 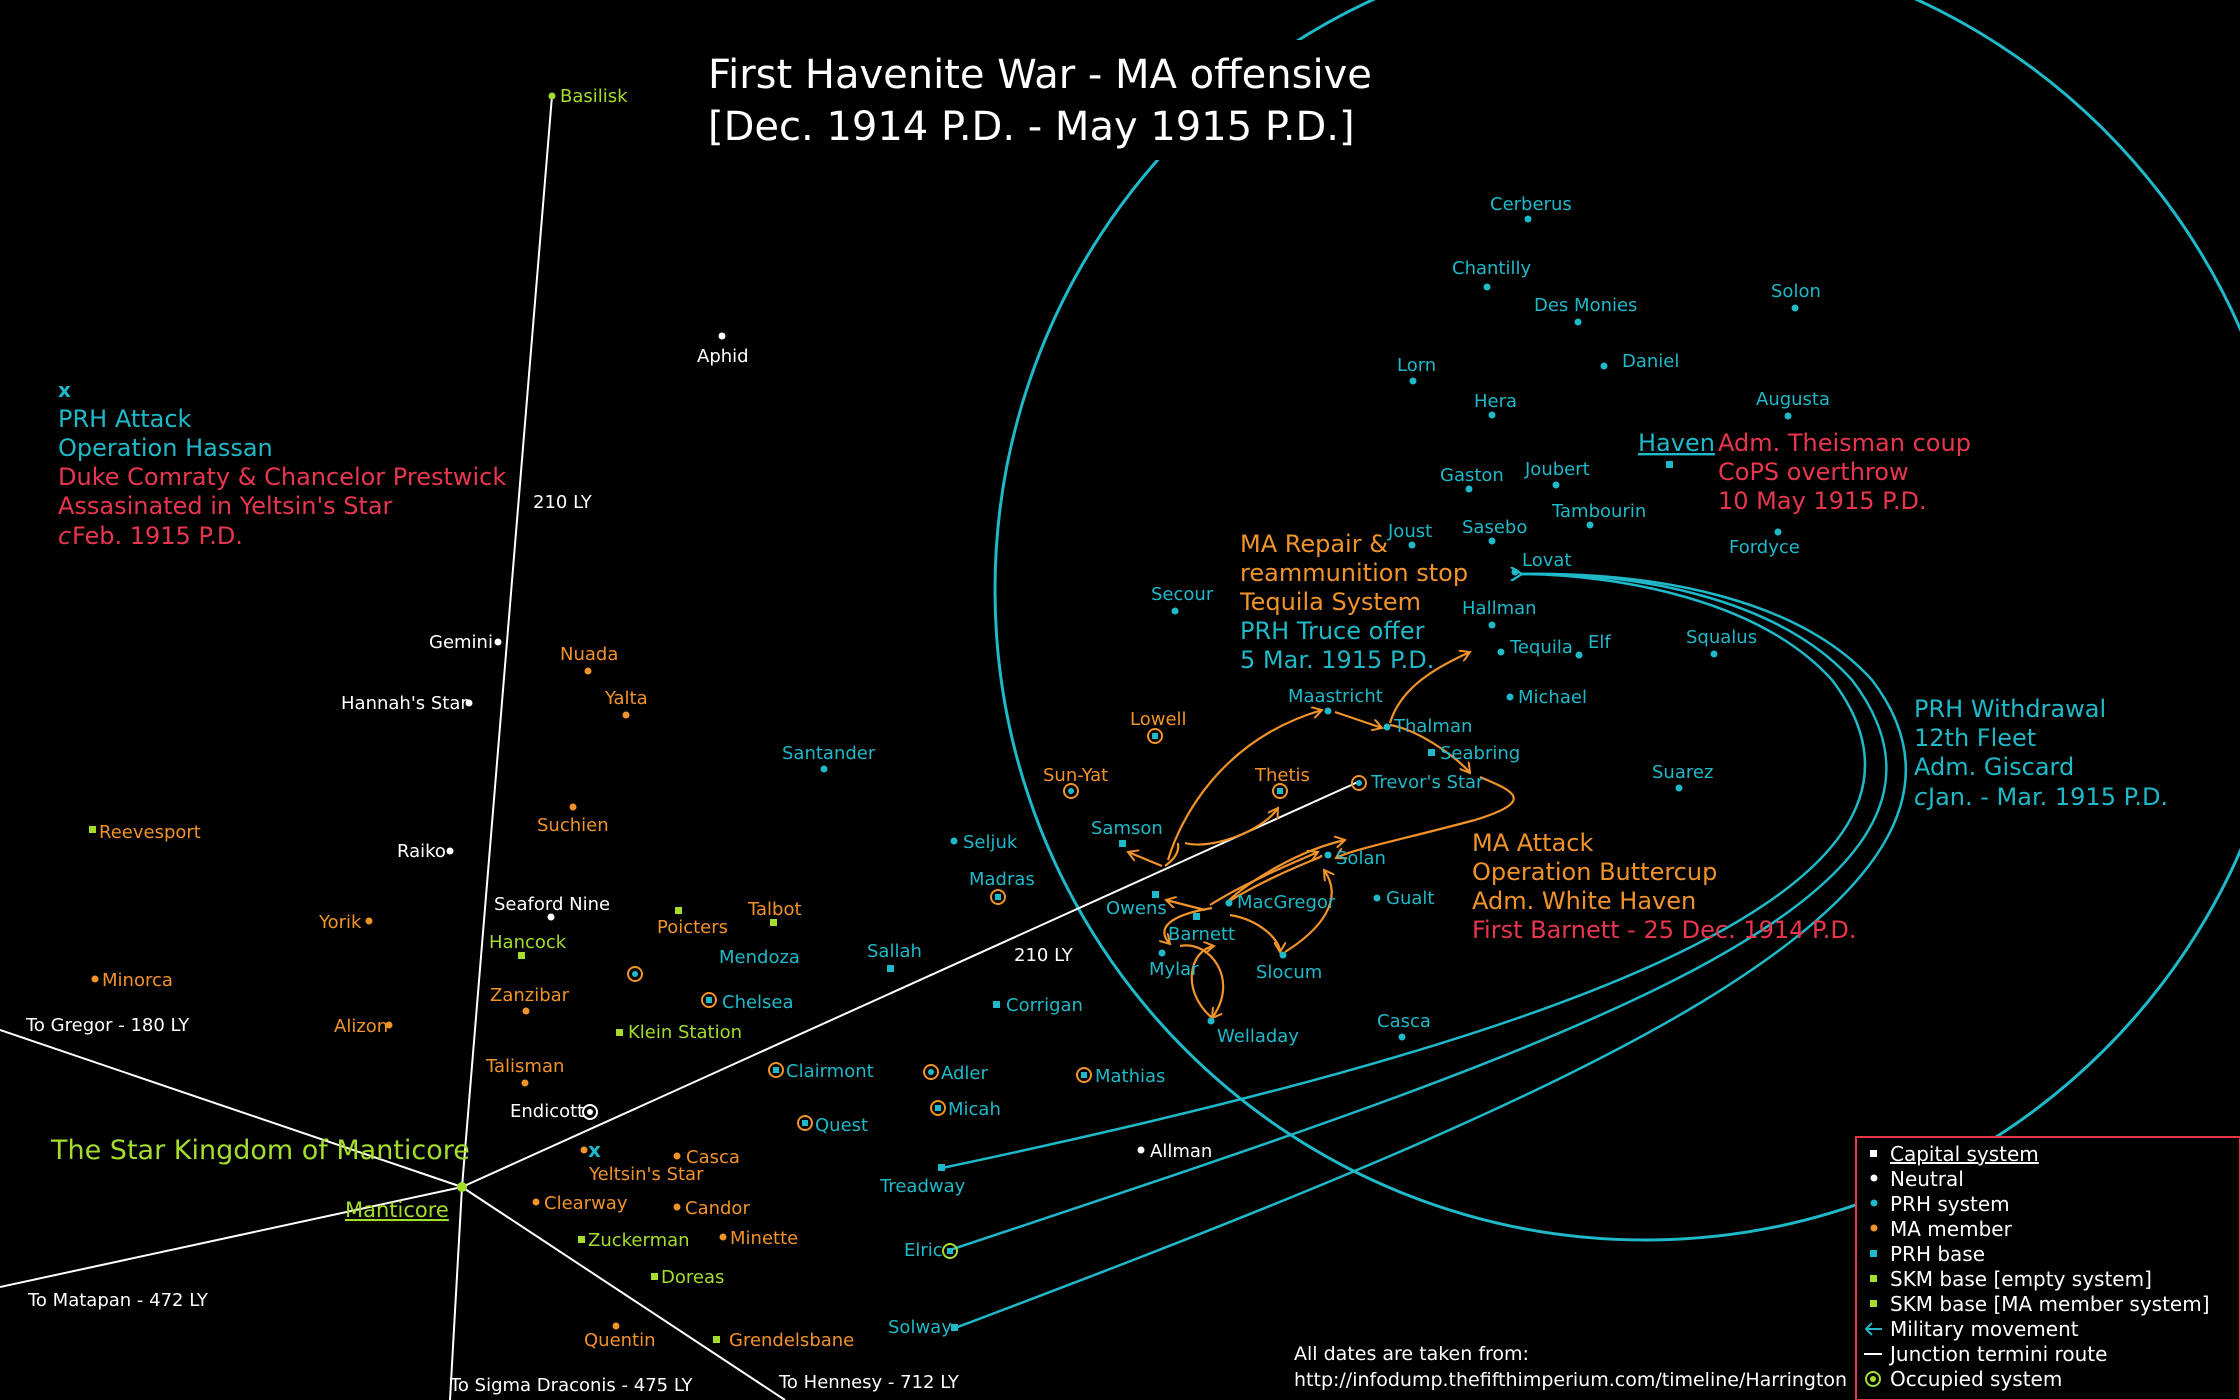 What do you see at coordinates (260, 1150) in the screenshot?
I see `kingdom-label: The Star Kingdom of Manticore` at bounding box center [260, 1150].